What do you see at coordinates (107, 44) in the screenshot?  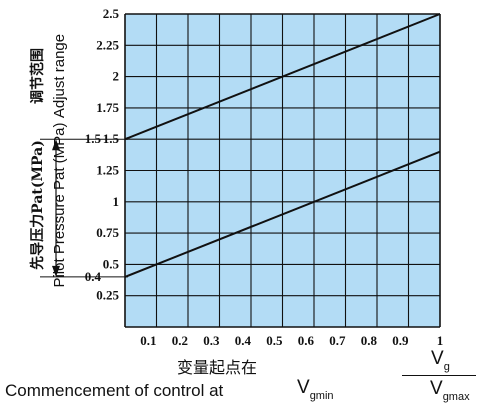 I see `y-tick-label: 2.25` at bounding box center [107, 44].